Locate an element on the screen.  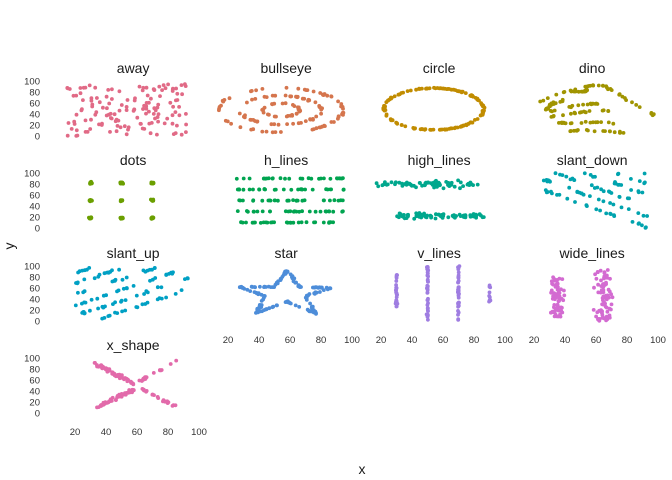
x-tick-label: 40 is located at coordinates (412, 340).